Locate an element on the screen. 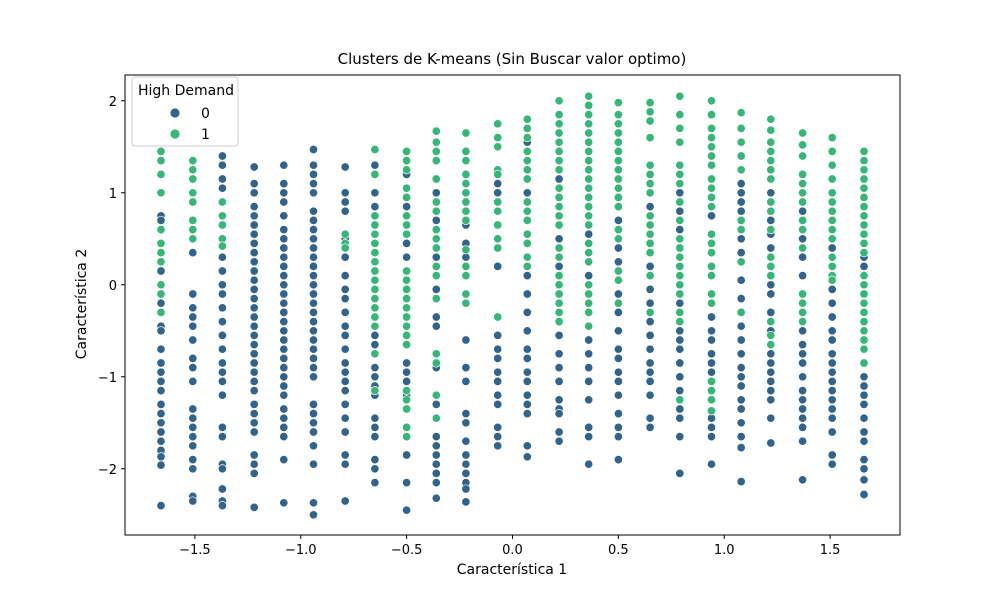  legend-box is located at coordinates (185, 111).